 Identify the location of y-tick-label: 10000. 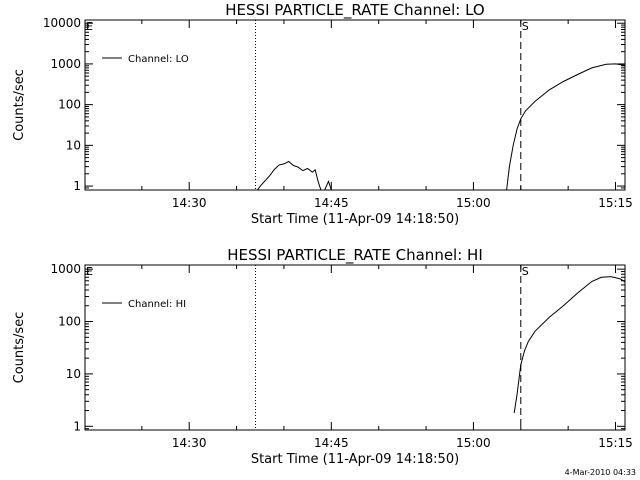
(62, 23).